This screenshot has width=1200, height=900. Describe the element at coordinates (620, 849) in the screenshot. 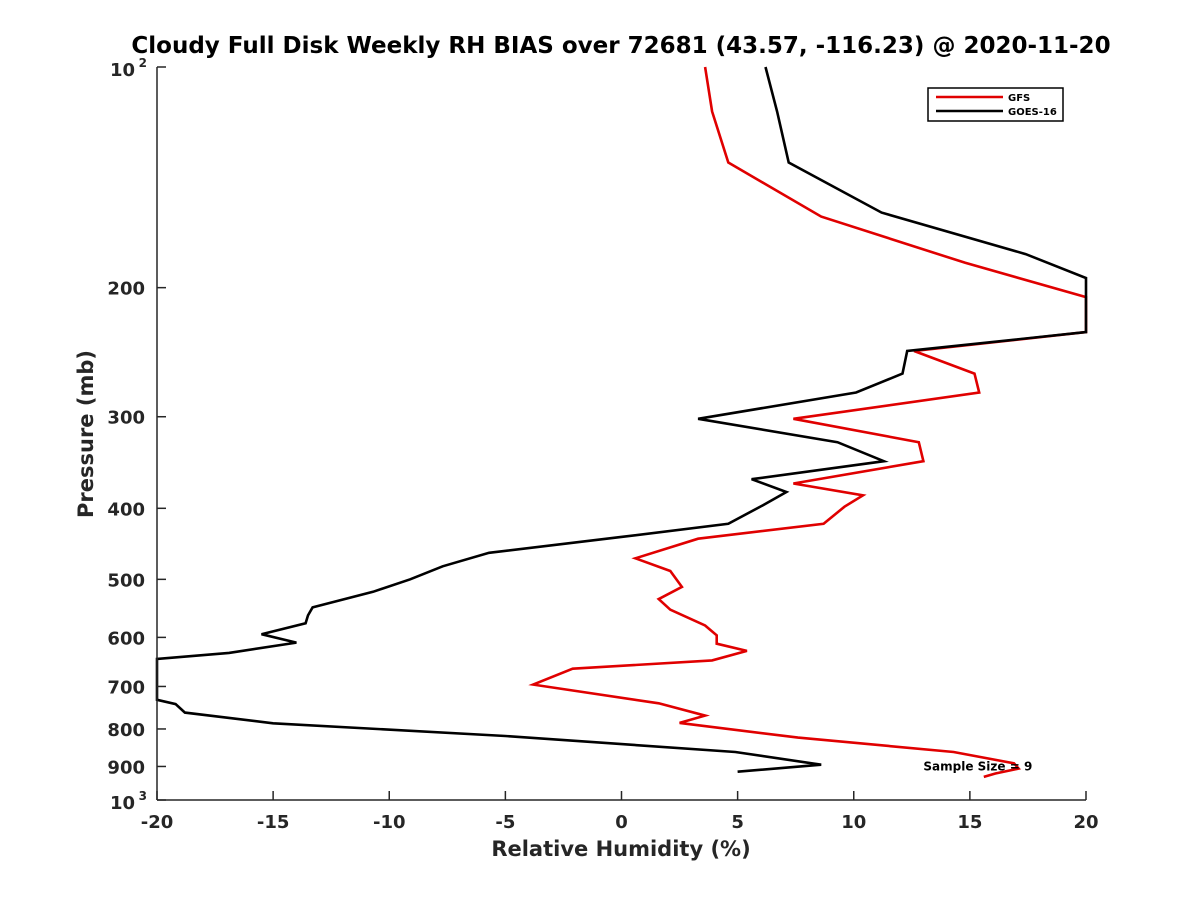

I see `x-axis-label: Relative Humidity (%)` at that location.